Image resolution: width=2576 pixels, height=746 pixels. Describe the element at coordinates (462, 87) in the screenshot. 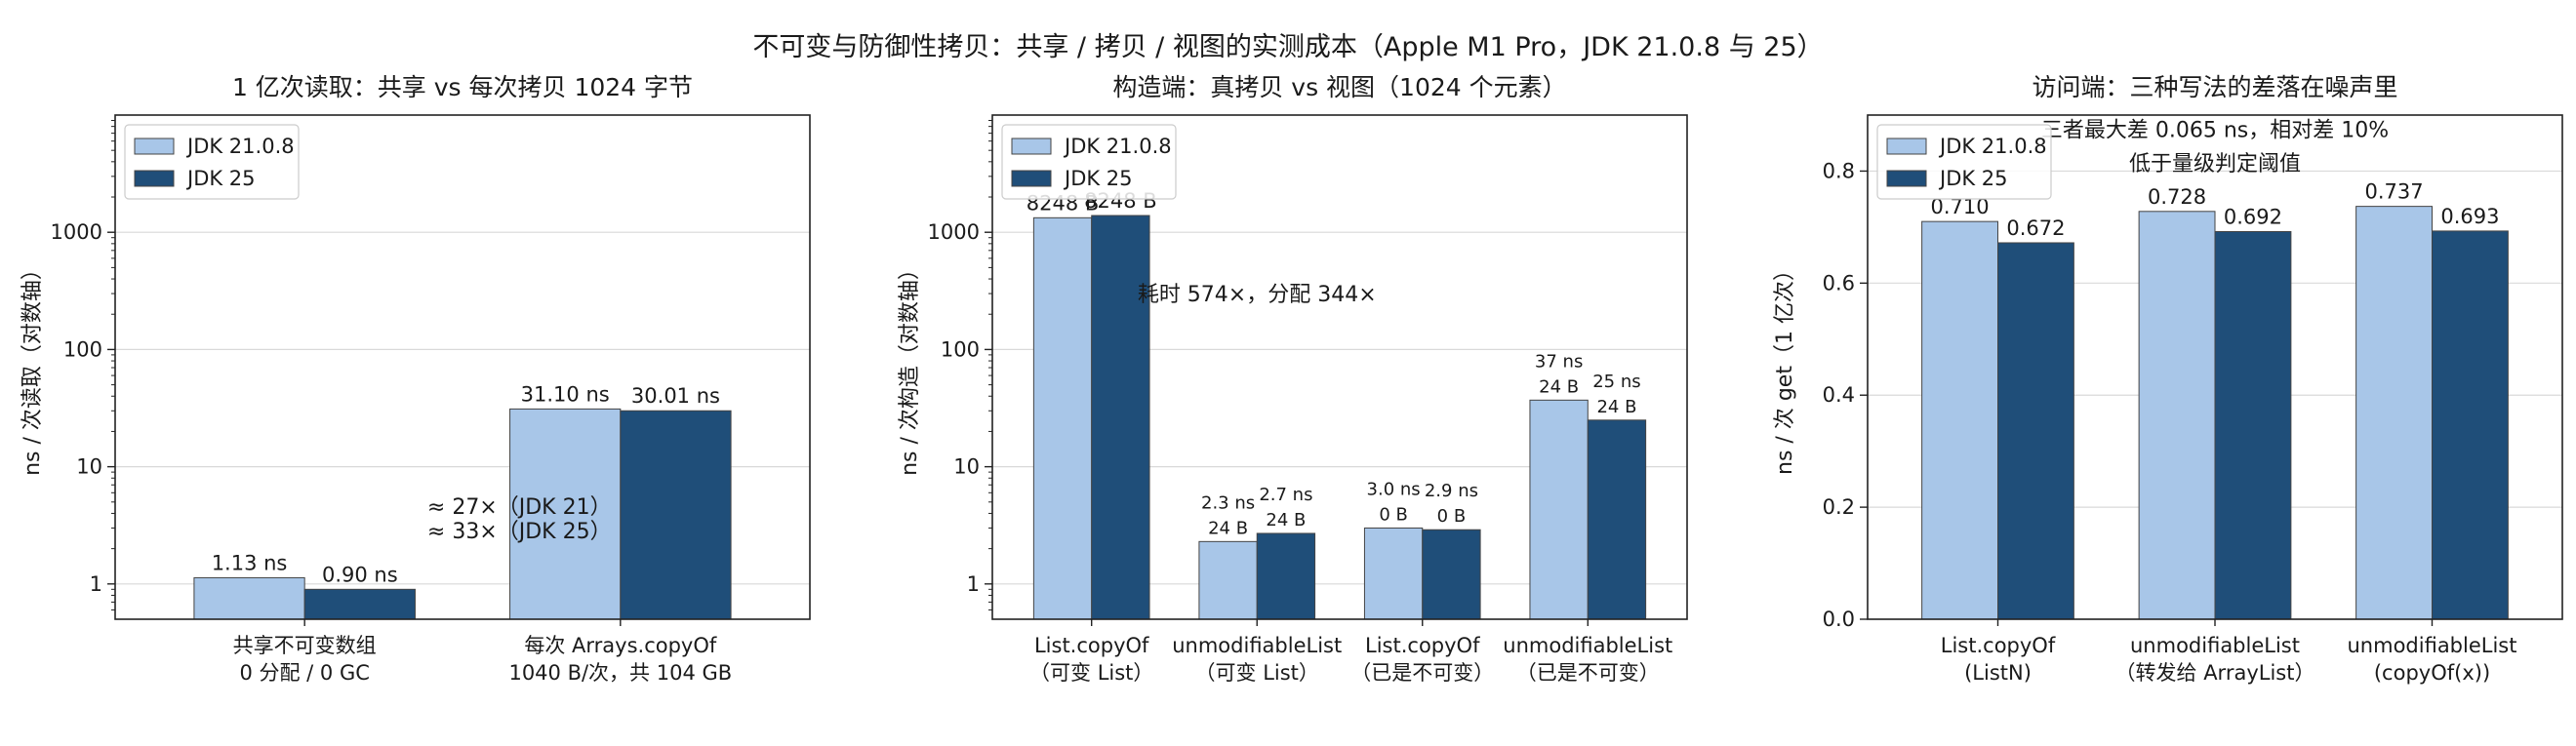

I see `chart-title: 1 亿次读取：共享 vs 每次拷贝 1024 字节` at that location.